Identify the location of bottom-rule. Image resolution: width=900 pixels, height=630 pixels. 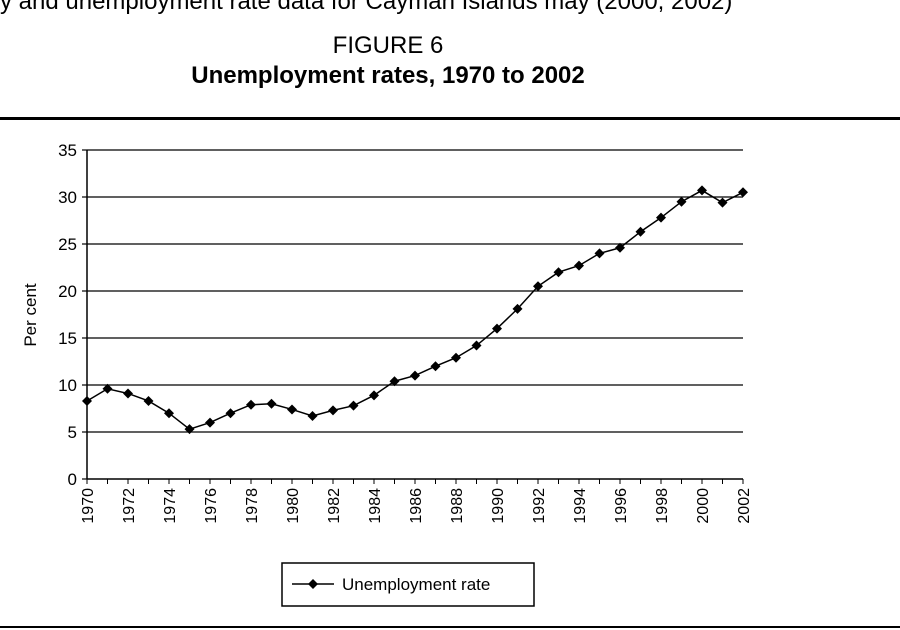
(450, 627).